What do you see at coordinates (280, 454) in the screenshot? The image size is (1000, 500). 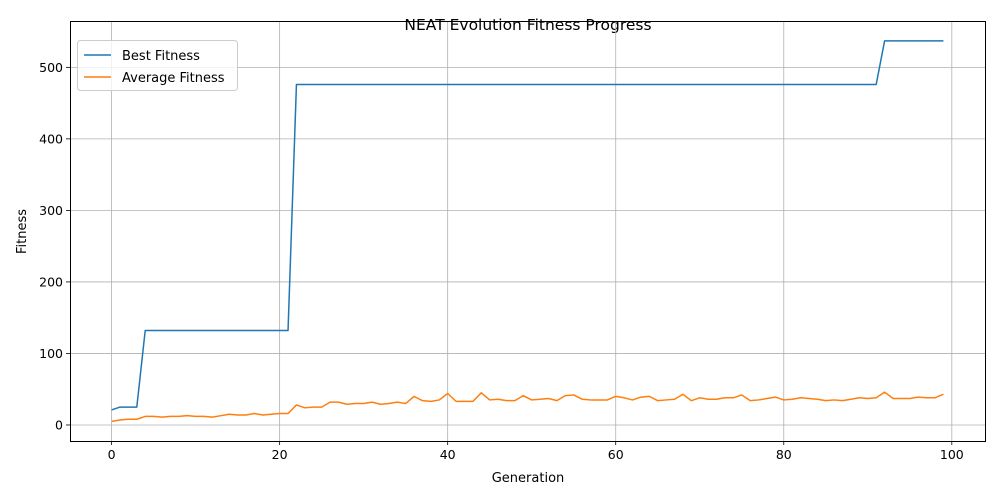 I see `x-tick-label: 20` at bounding box center [280, 454].